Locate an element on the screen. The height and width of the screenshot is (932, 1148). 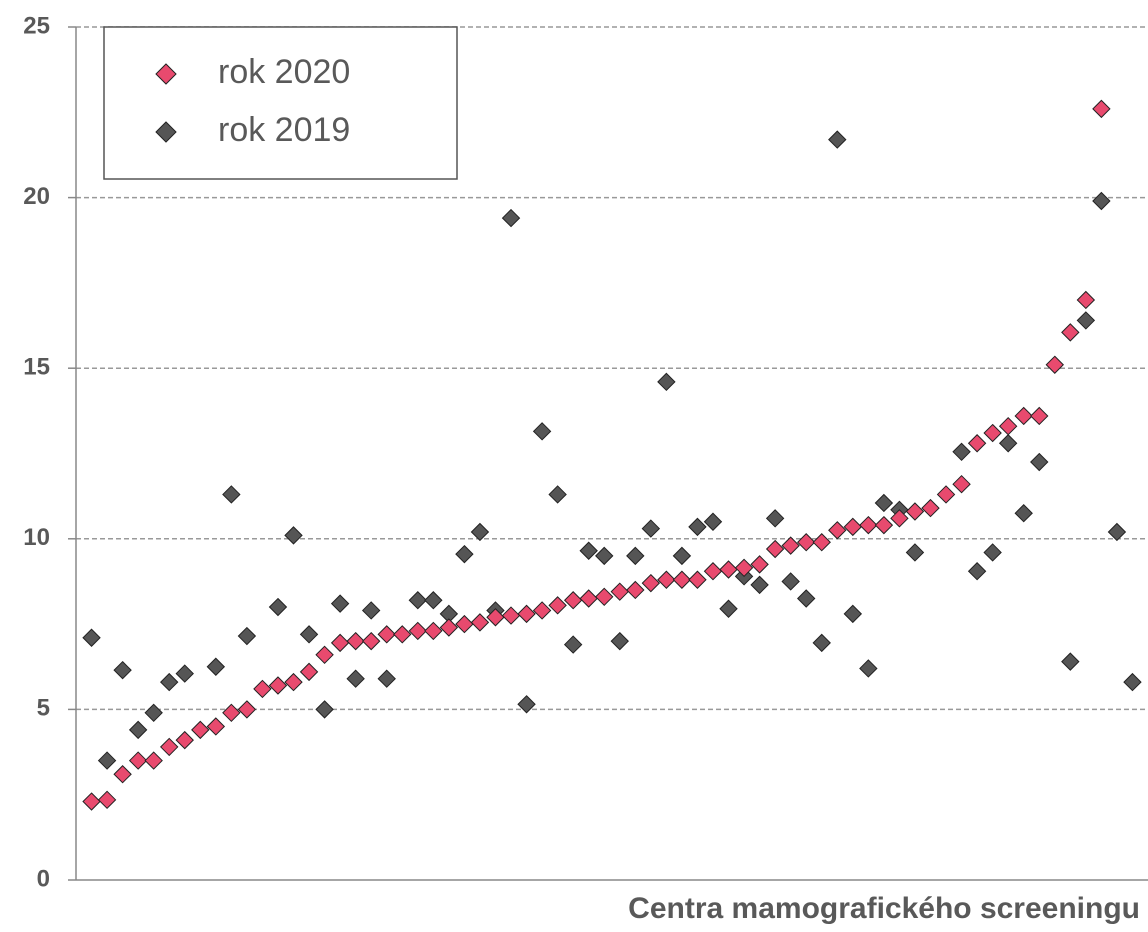
legend-marker is located at coordinates (166, 132).